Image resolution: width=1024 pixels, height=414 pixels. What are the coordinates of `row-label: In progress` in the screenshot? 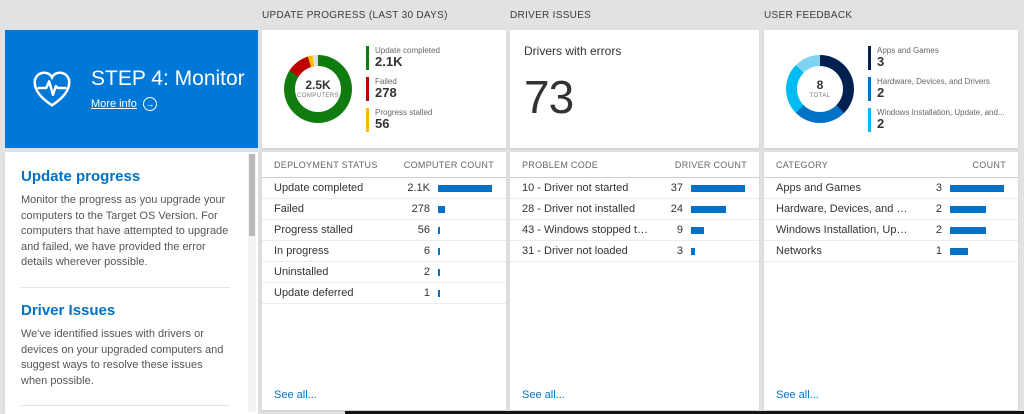 It's located at (302, 251).